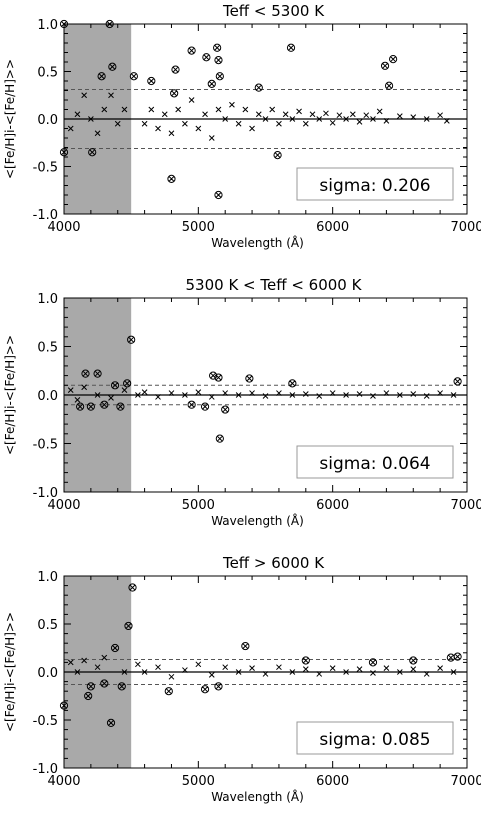 The width and height of the screenshot is (481, 813). Describe the element at coordinates (45, 769) in the screenshot. I see `panel-3-y-tick-label: -1.0` at that location.